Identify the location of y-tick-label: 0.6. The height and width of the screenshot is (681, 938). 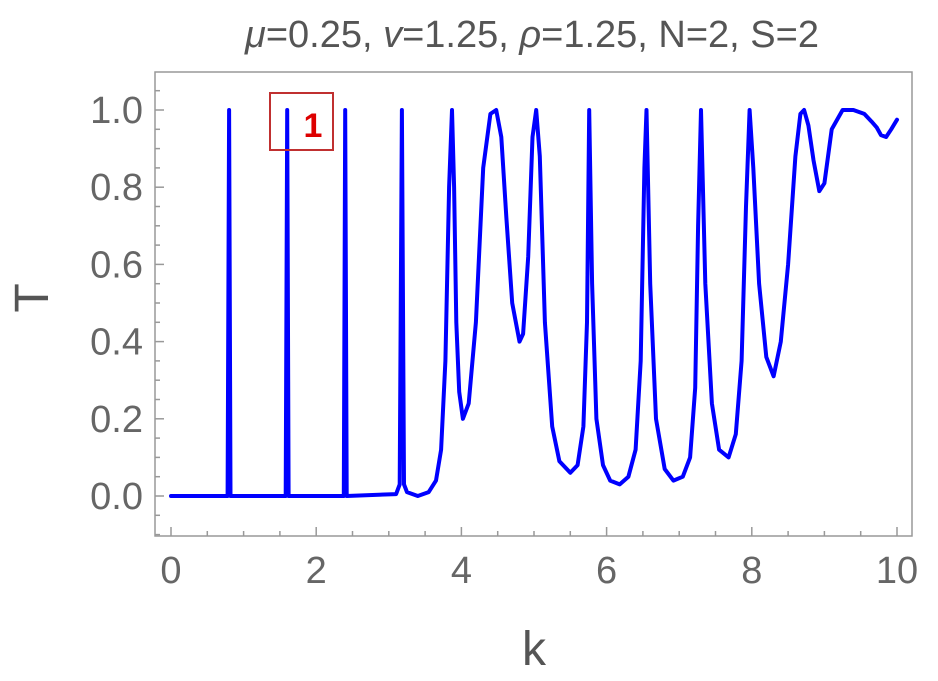
(116, 265).